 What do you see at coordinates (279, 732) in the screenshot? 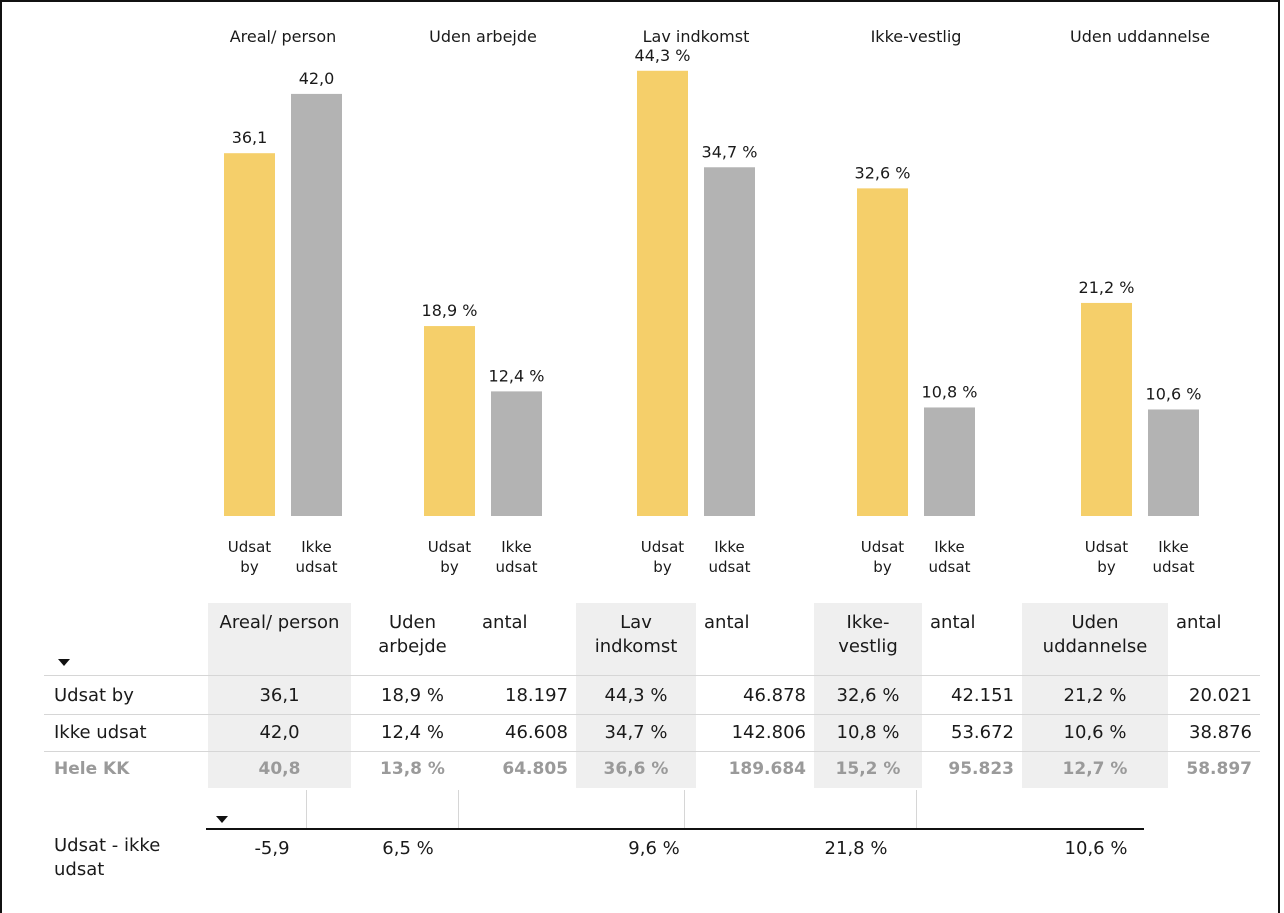
I see `table-cell-r1-c1: 42,0` at bounding box center [279, 732].